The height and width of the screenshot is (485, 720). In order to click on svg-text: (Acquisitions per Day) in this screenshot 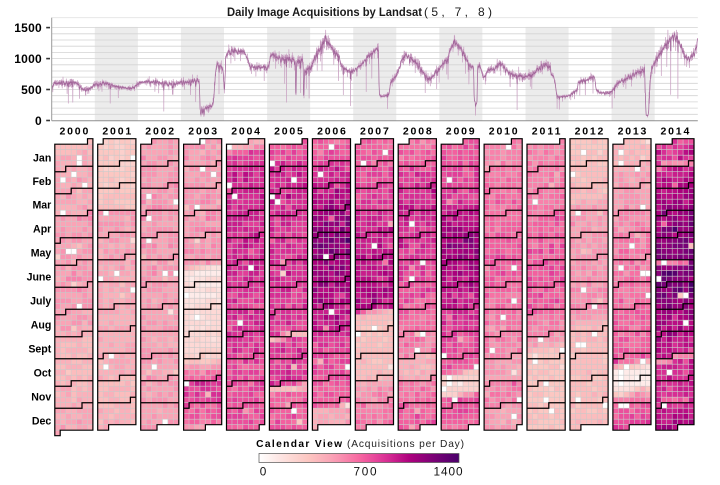, I will do `click(405, 444)`.